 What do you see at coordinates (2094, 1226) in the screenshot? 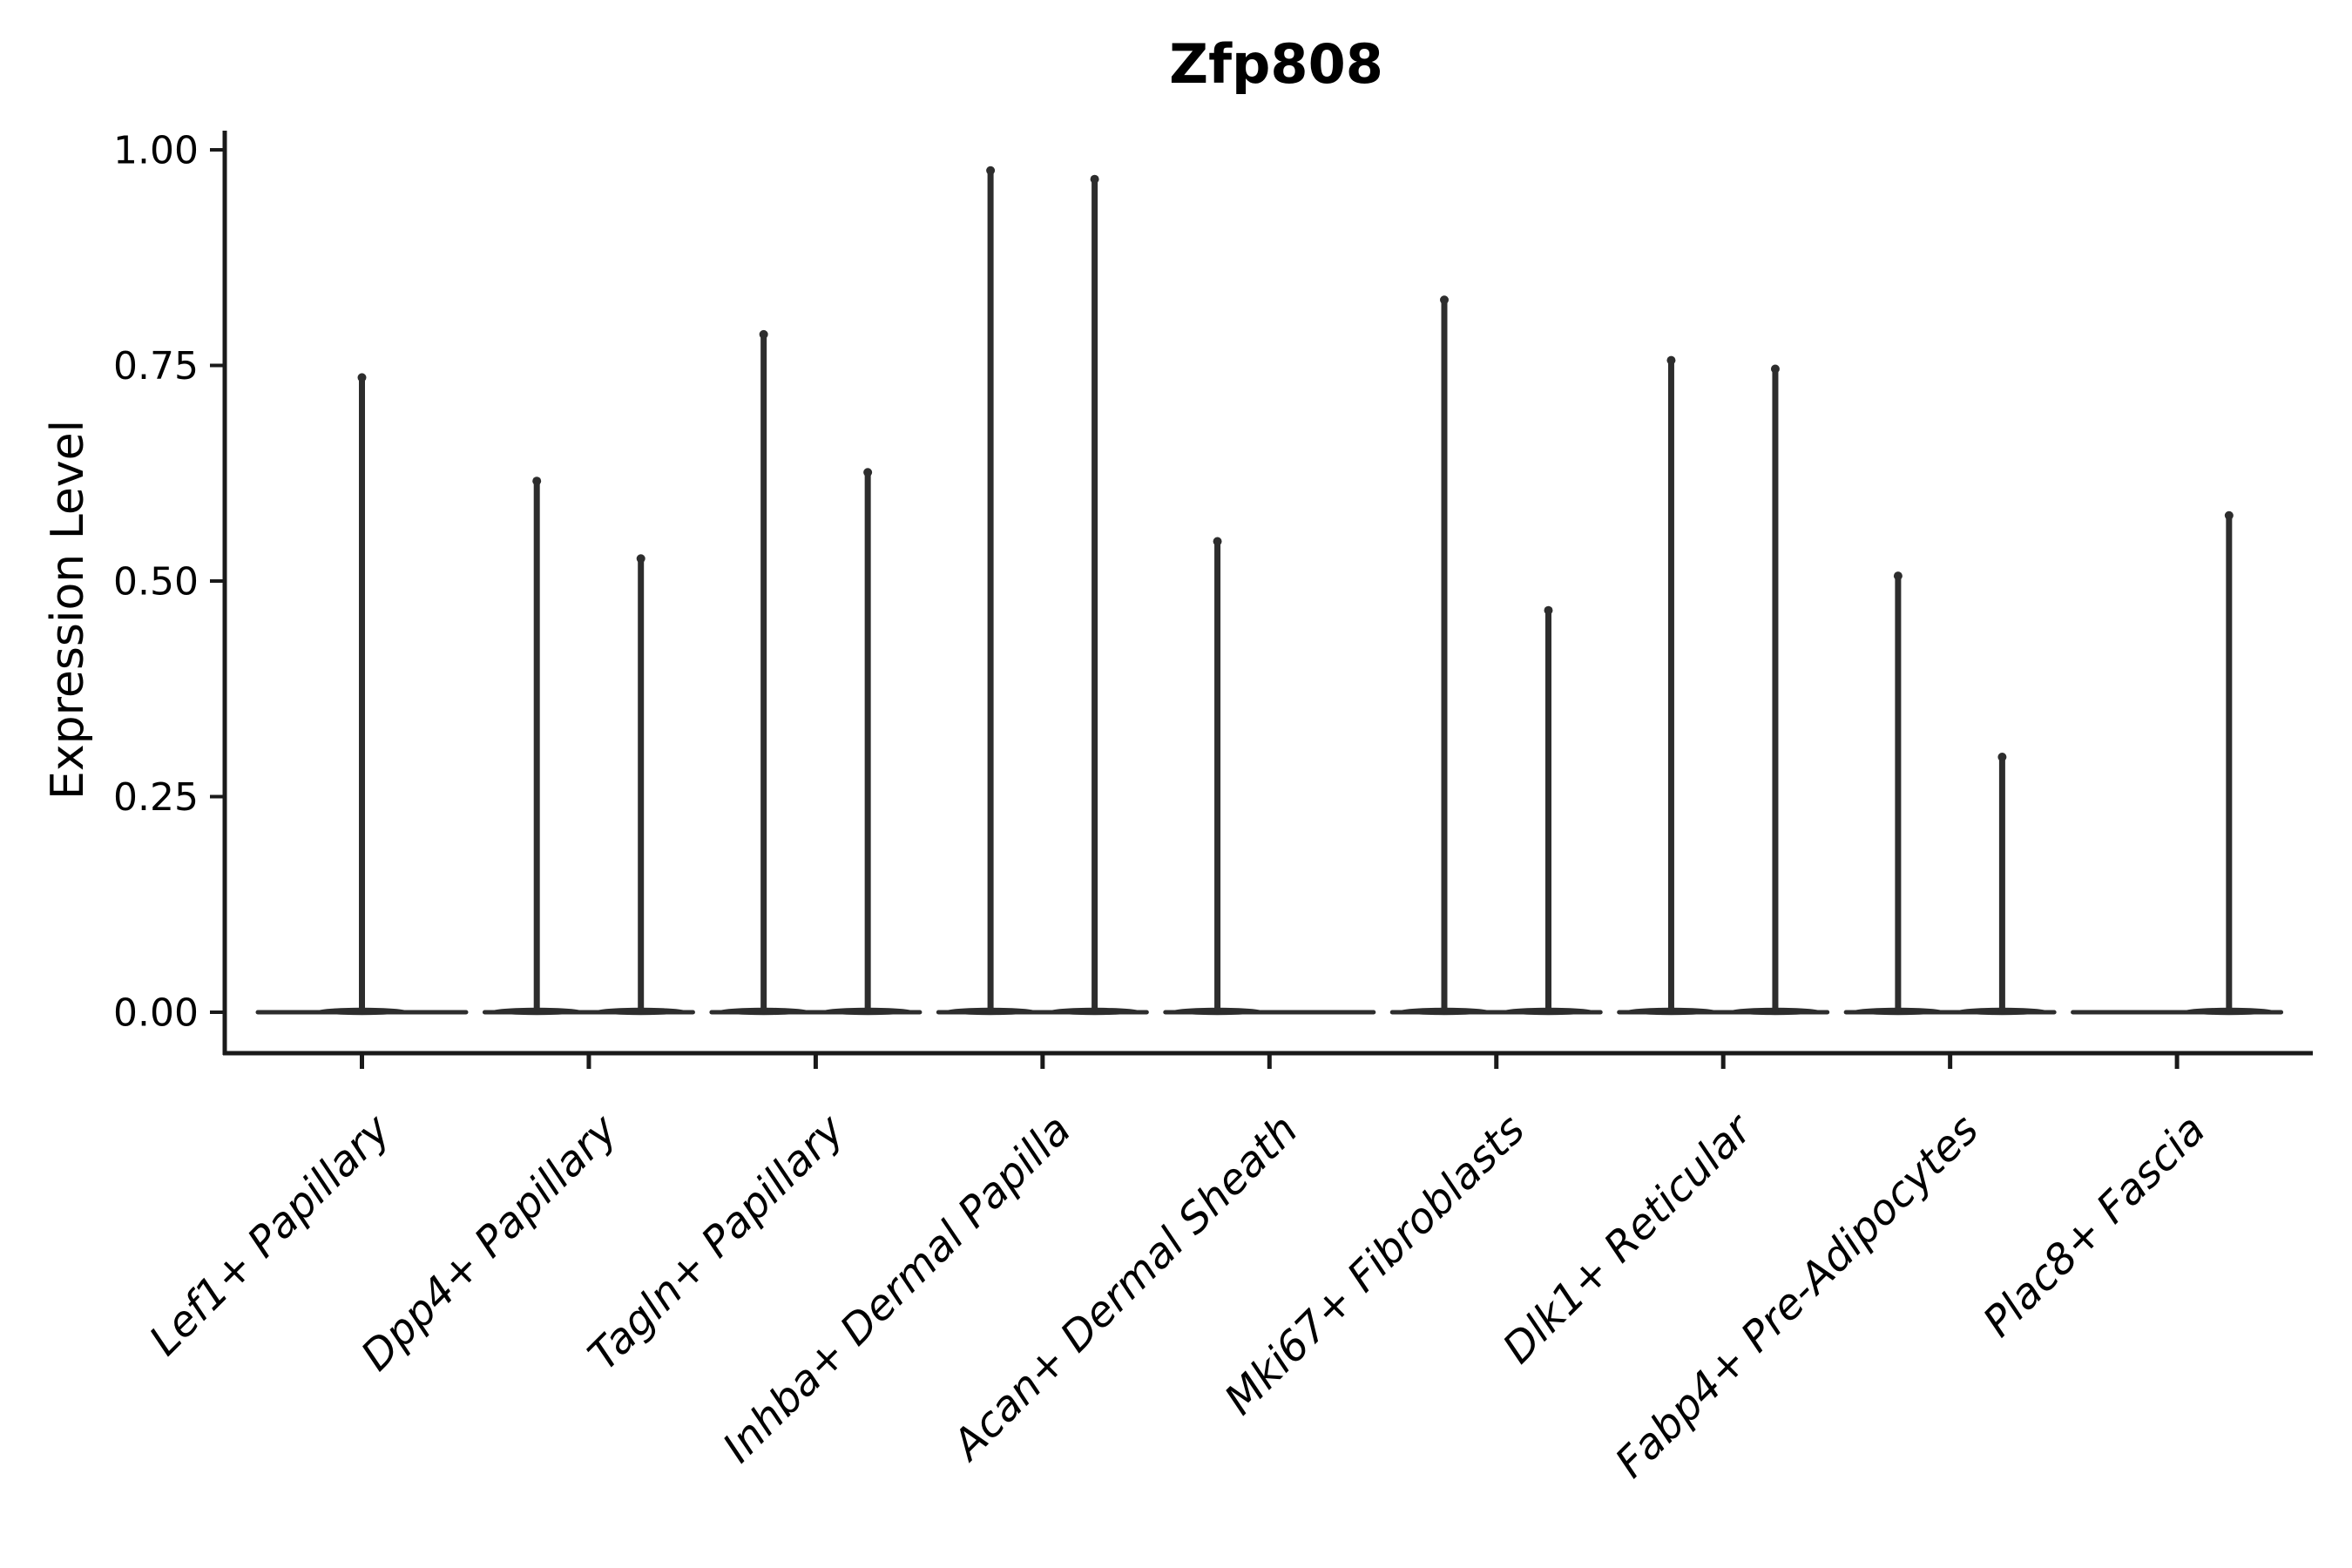
I see `x-tick-label: Plac8+ Fascia` at bounding box center [2094, 1226].